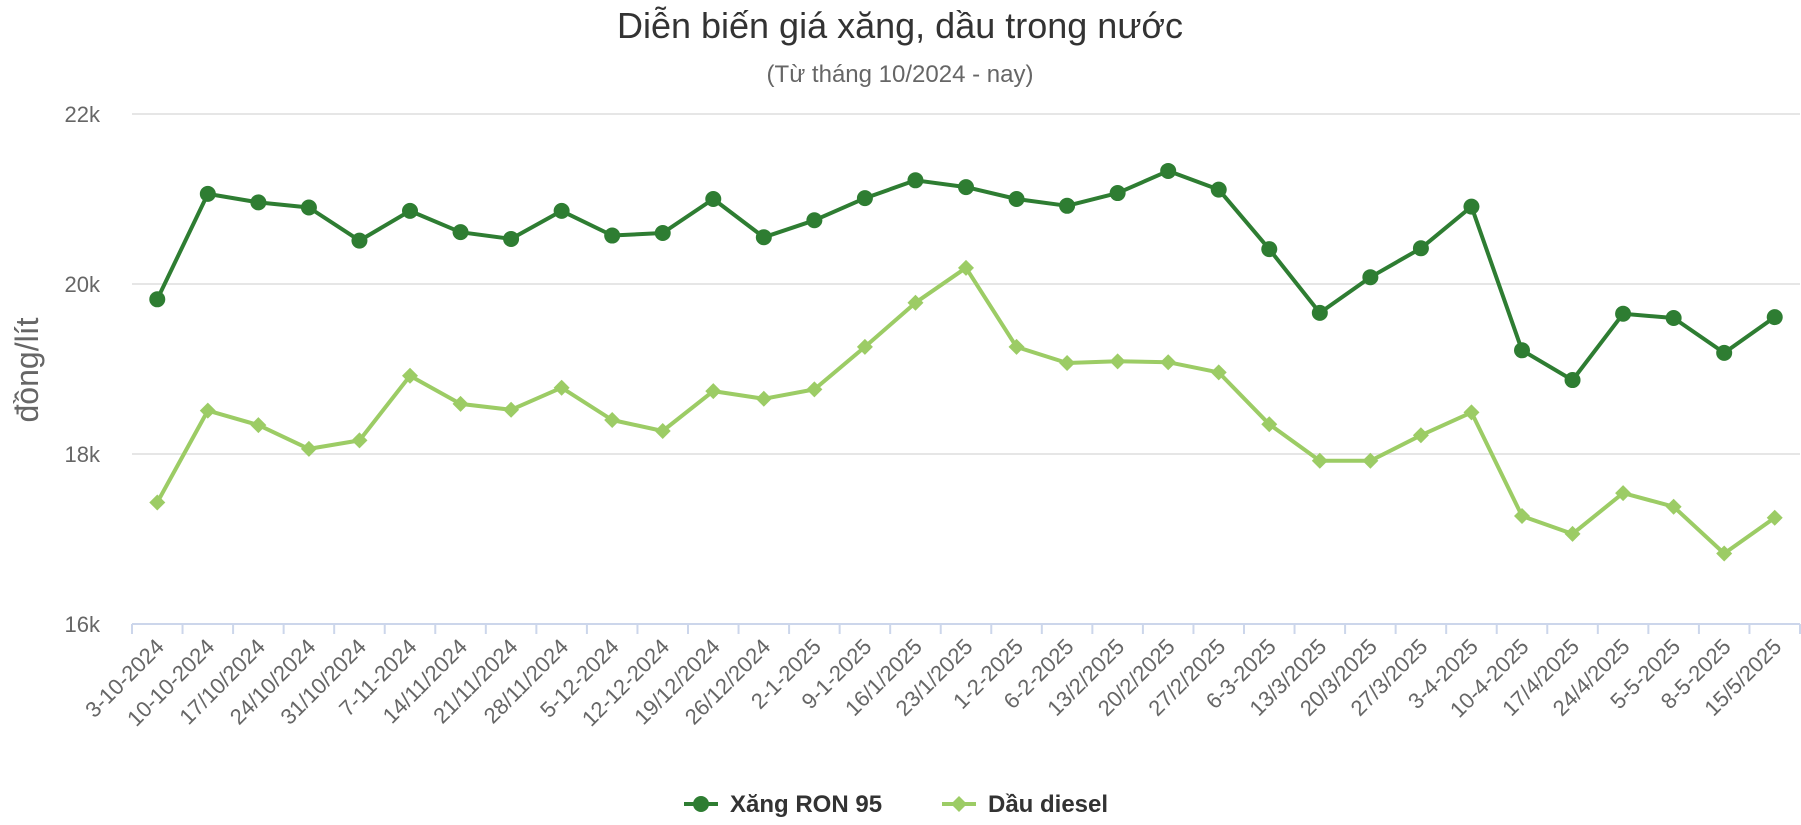  Describe the element at coordinates (27, 369) in the screenshot. I see `y-axis-label: đồng/lít` at that location.